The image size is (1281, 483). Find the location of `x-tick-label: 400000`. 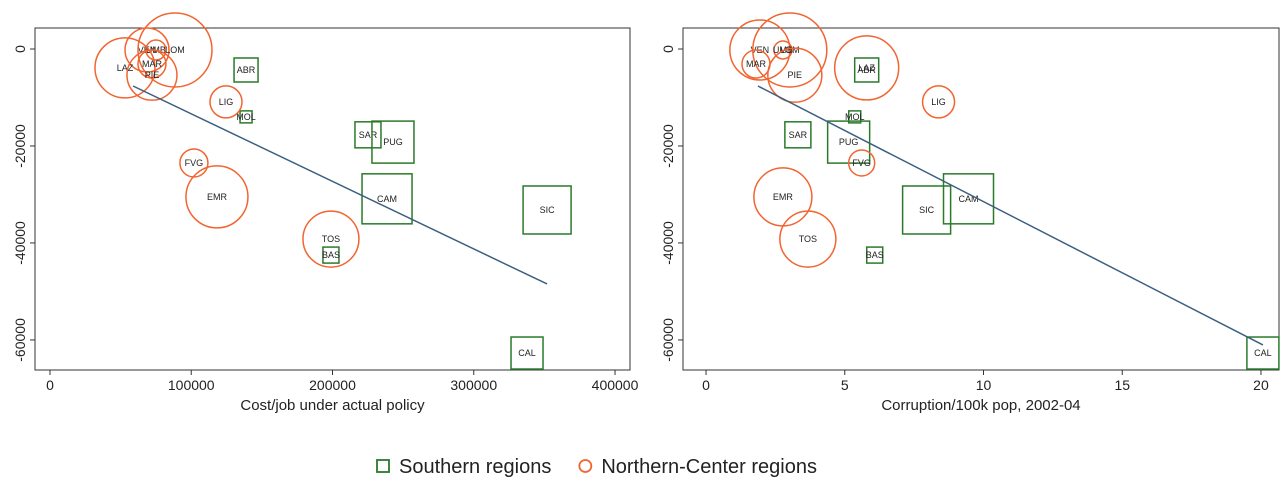

x-tick-label: 400000 is located at coordinates (615, 385).